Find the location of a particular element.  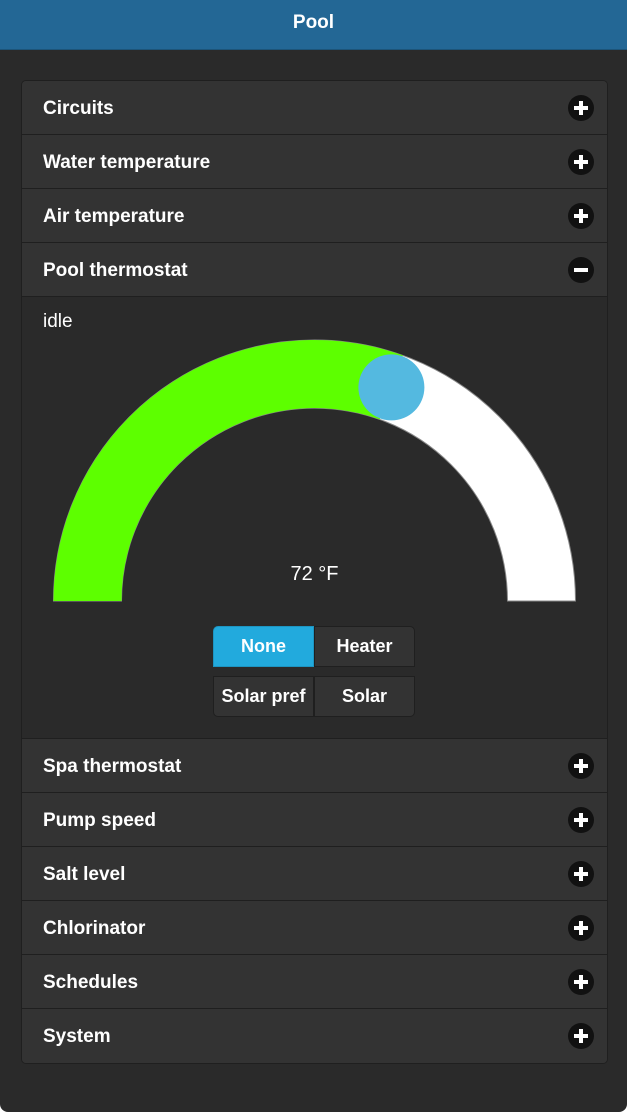

section-title: Schedules is located at coordinates (91, 982).